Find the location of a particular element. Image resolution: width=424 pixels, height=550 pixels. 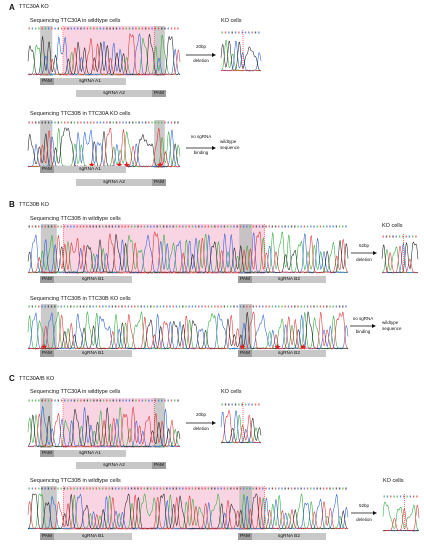

ko-chromatogram-c2 is located at coordinates (401, 513).